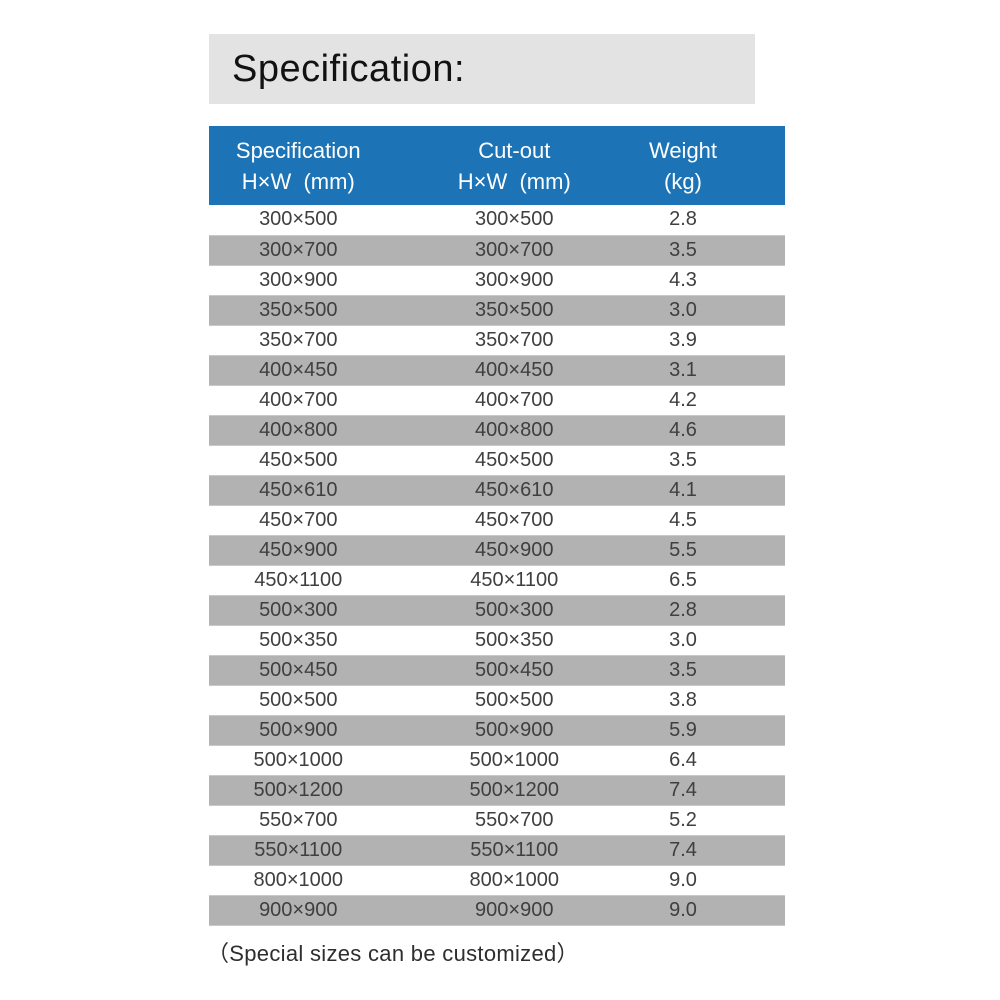 The image size is (1000, 1000). I want to click on column-header-weight-line1: Weight, so click(683, 150).